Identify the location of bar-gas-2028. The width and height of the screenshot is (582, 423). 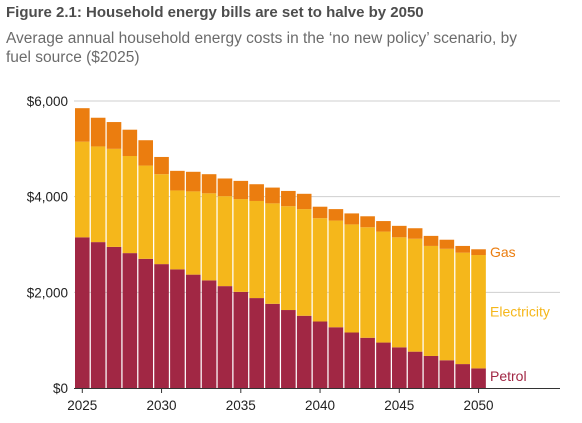
(130, 143).